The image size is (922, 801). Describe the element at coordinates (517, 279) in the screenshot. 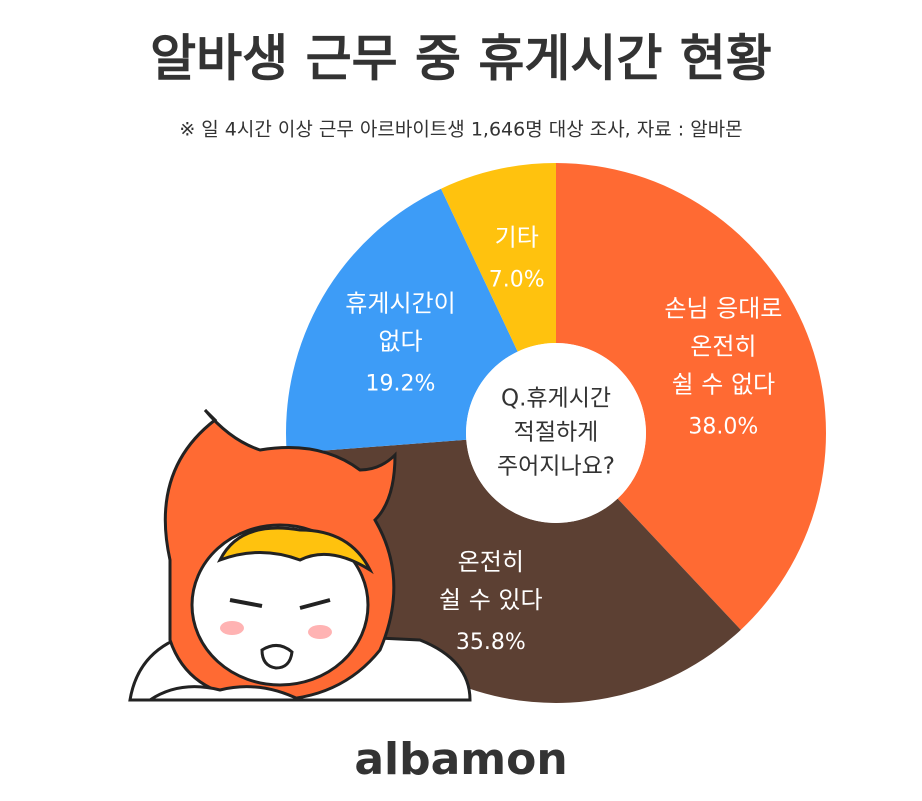

I see `value-label: 7.0%` at that location.